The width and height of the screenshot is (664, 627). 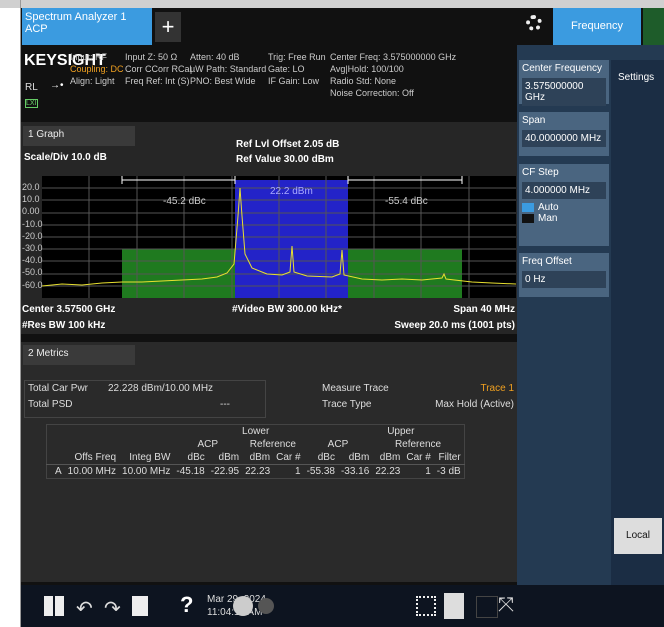 What do you see at coordinates (372, 93) in the screenshot?
I see `status-text: Noise Correction: Off` at bounding box center [372, 93].